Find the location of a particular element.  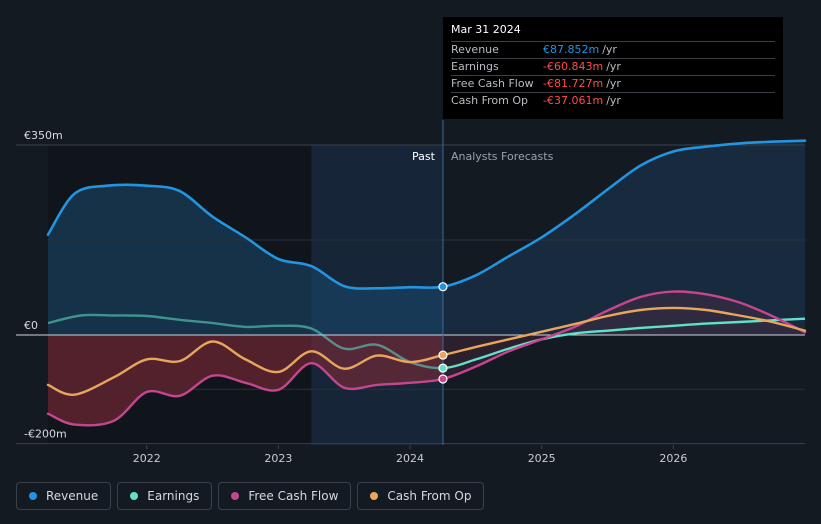

tooltip-row-earnings: Earnings -€60.843m /yr is located at coordinates (613, 66).